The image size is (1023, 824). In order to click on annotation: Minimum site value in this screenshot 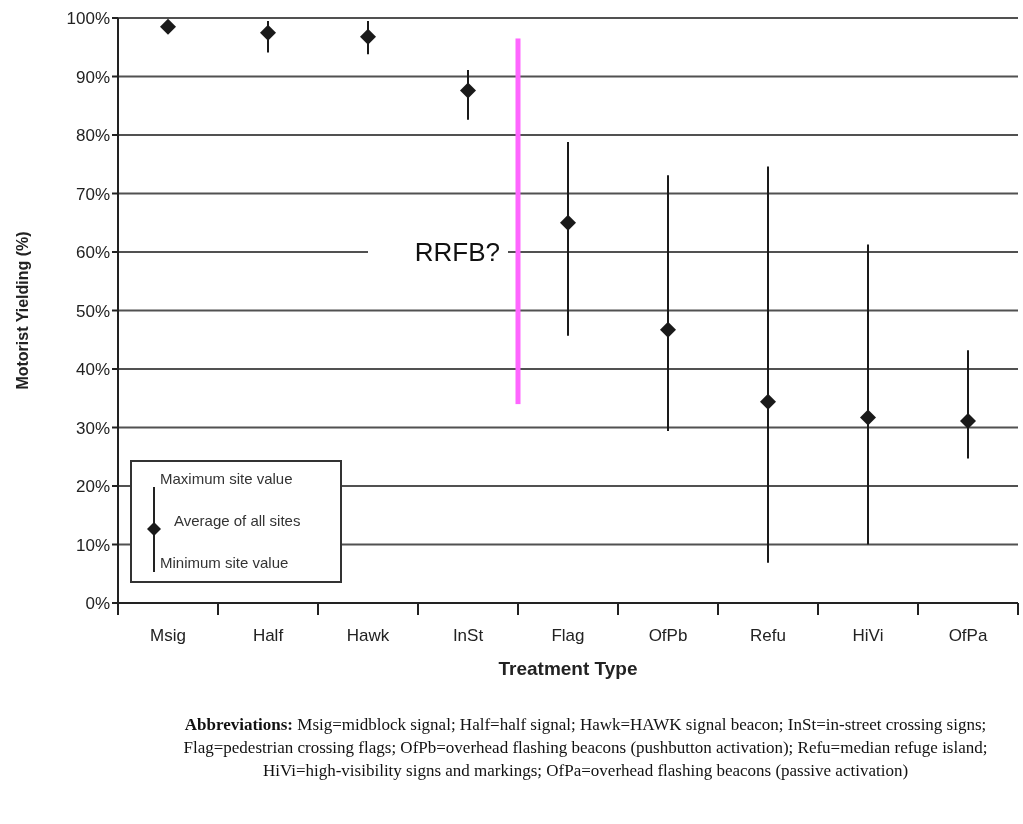, I will do `click(224, 562)`.